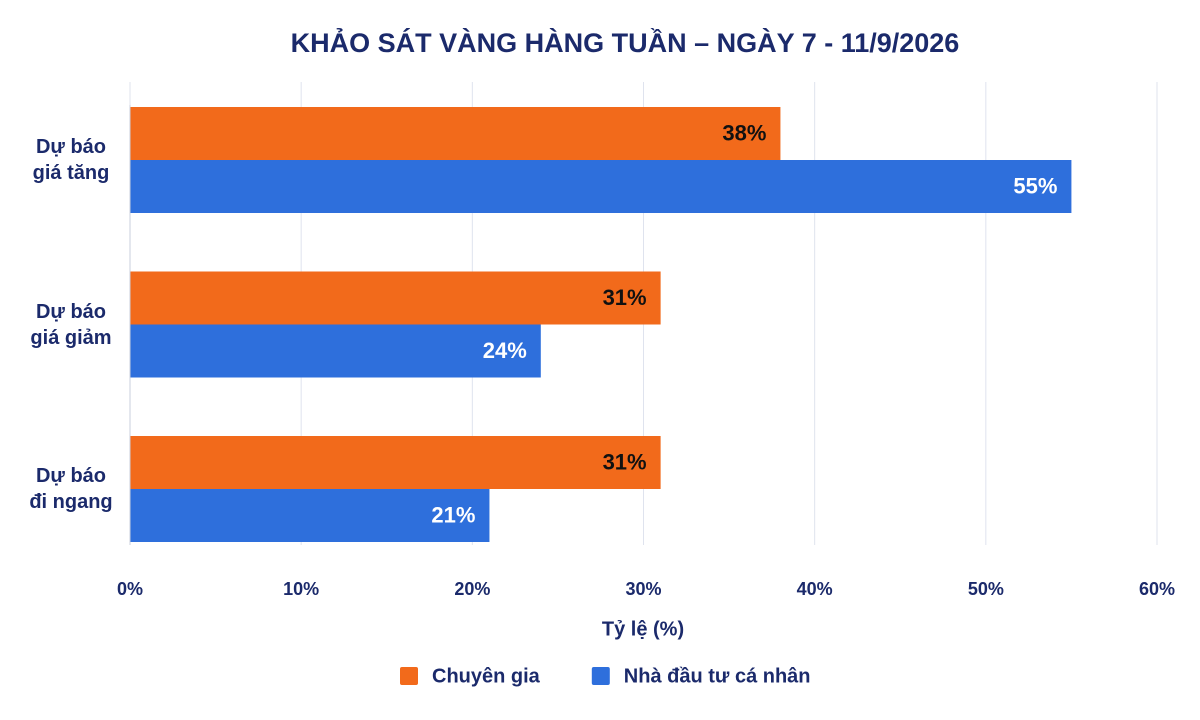 The height and width of the screenshot is (720, 1200). Describe the element at coordinates (505, 350) in the screenshot. I see `value-label: 24%` at that location.